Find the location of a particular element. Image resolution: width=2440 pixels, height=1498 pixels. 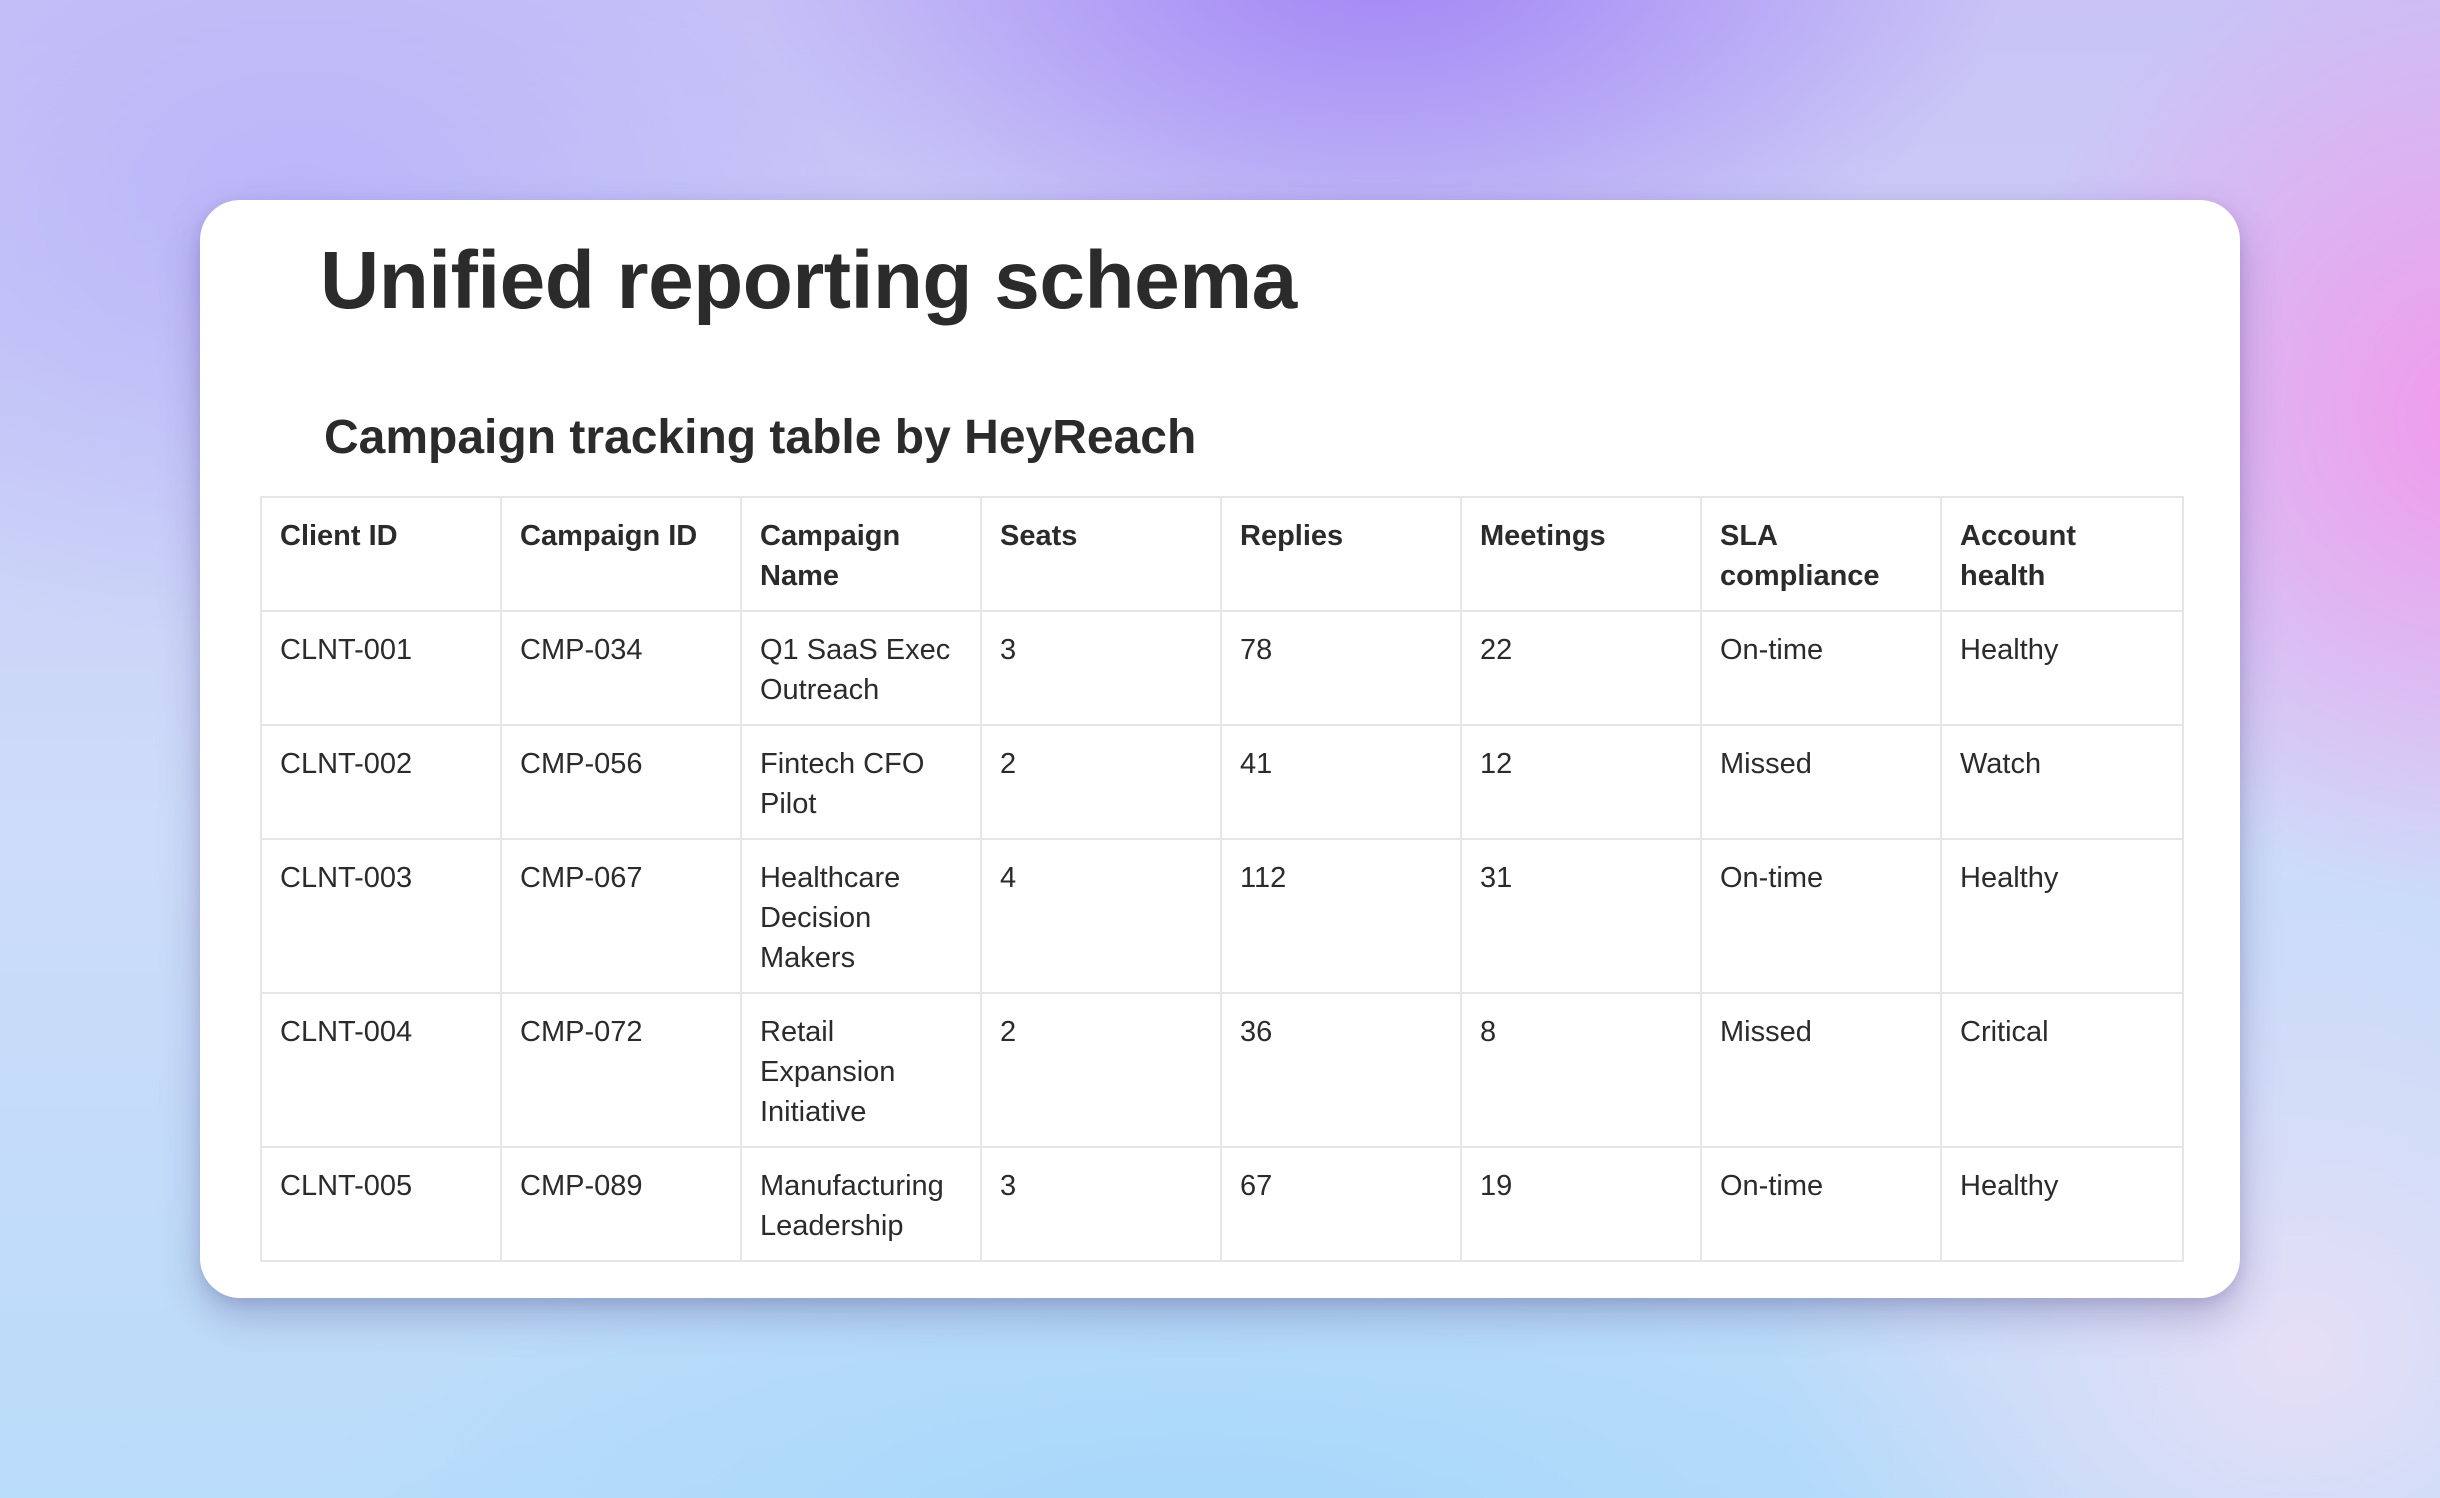

cell-campaign-name: Fintech CFO Pilot is located at coordinates (861, 782).